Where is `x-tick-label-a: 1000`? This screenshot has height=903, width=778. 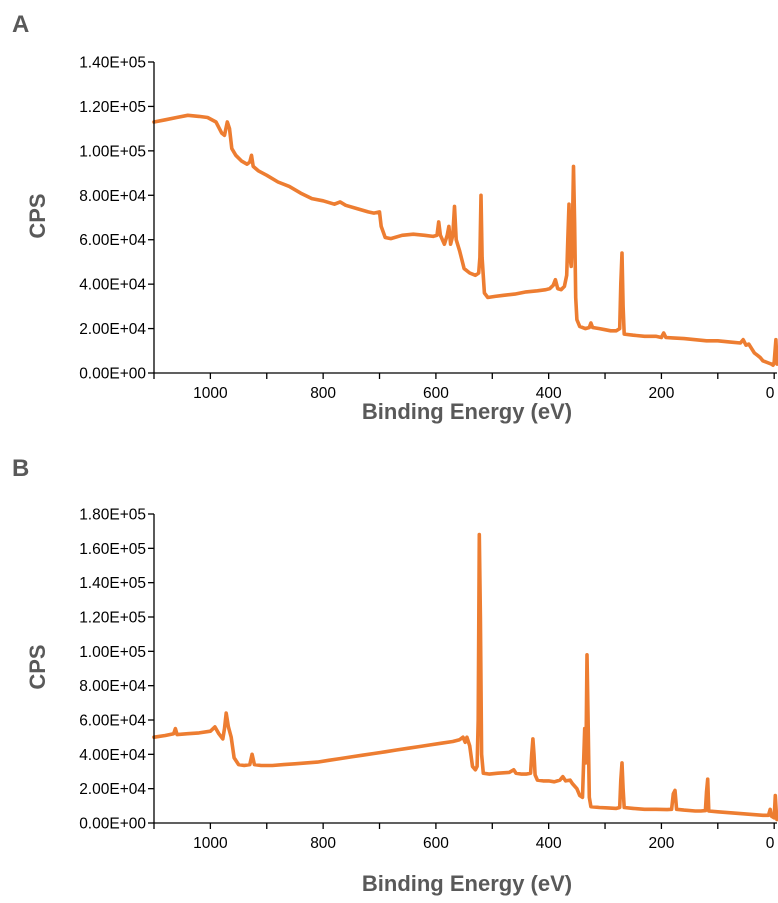
x-tick-label-a: 1000 is located at coordinates (210, 393).